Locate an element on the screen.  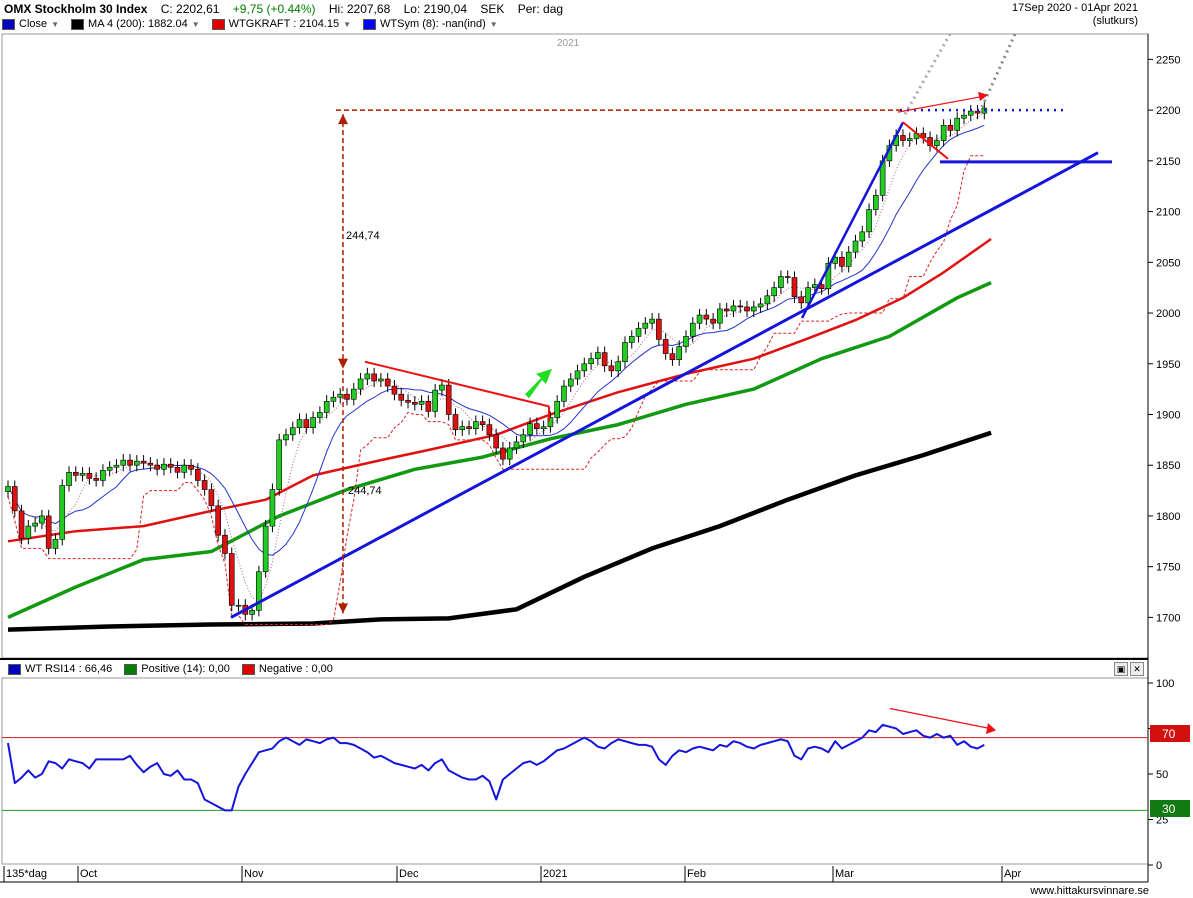
legend-item-close: Close ▼ is located at coordinates (30, 24).